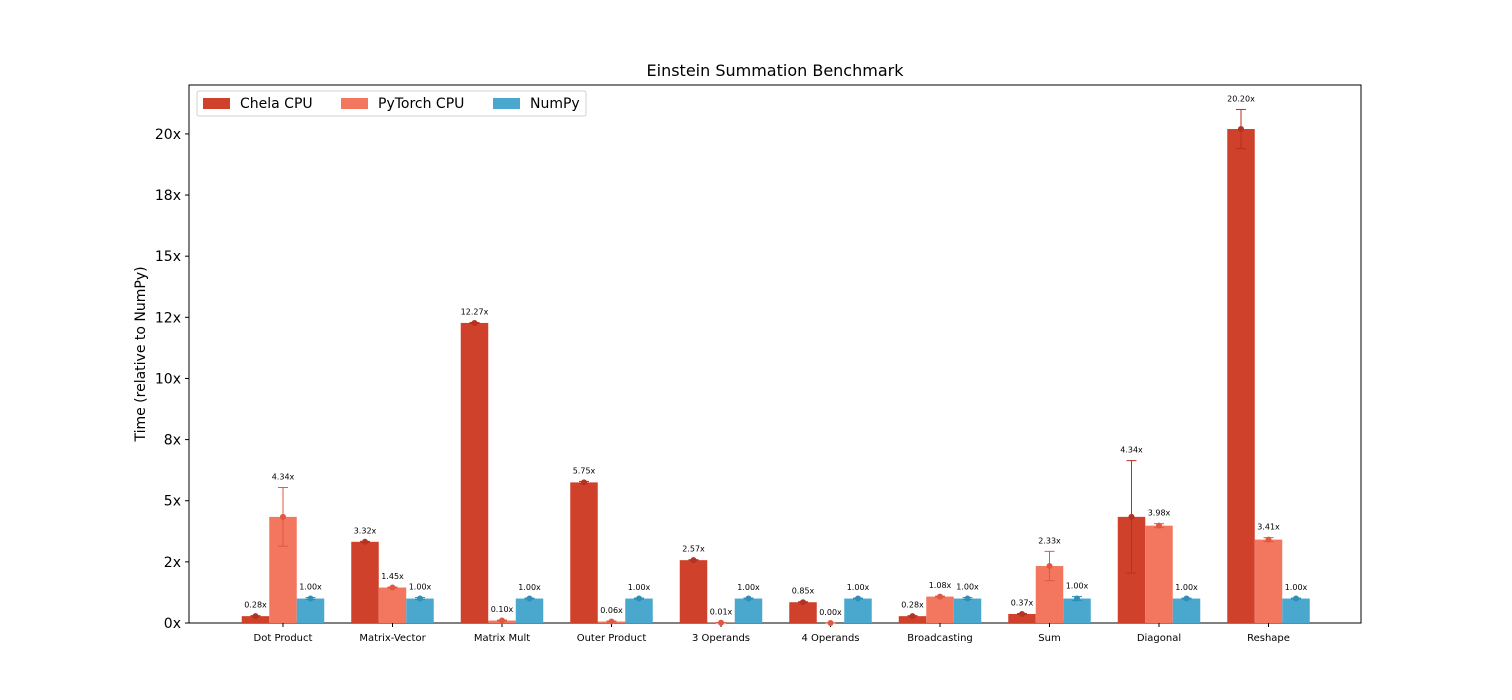 This screenshot has height=700, width=1512. I want to click on x-tick-label: 4 Operands, so click(830, 638).